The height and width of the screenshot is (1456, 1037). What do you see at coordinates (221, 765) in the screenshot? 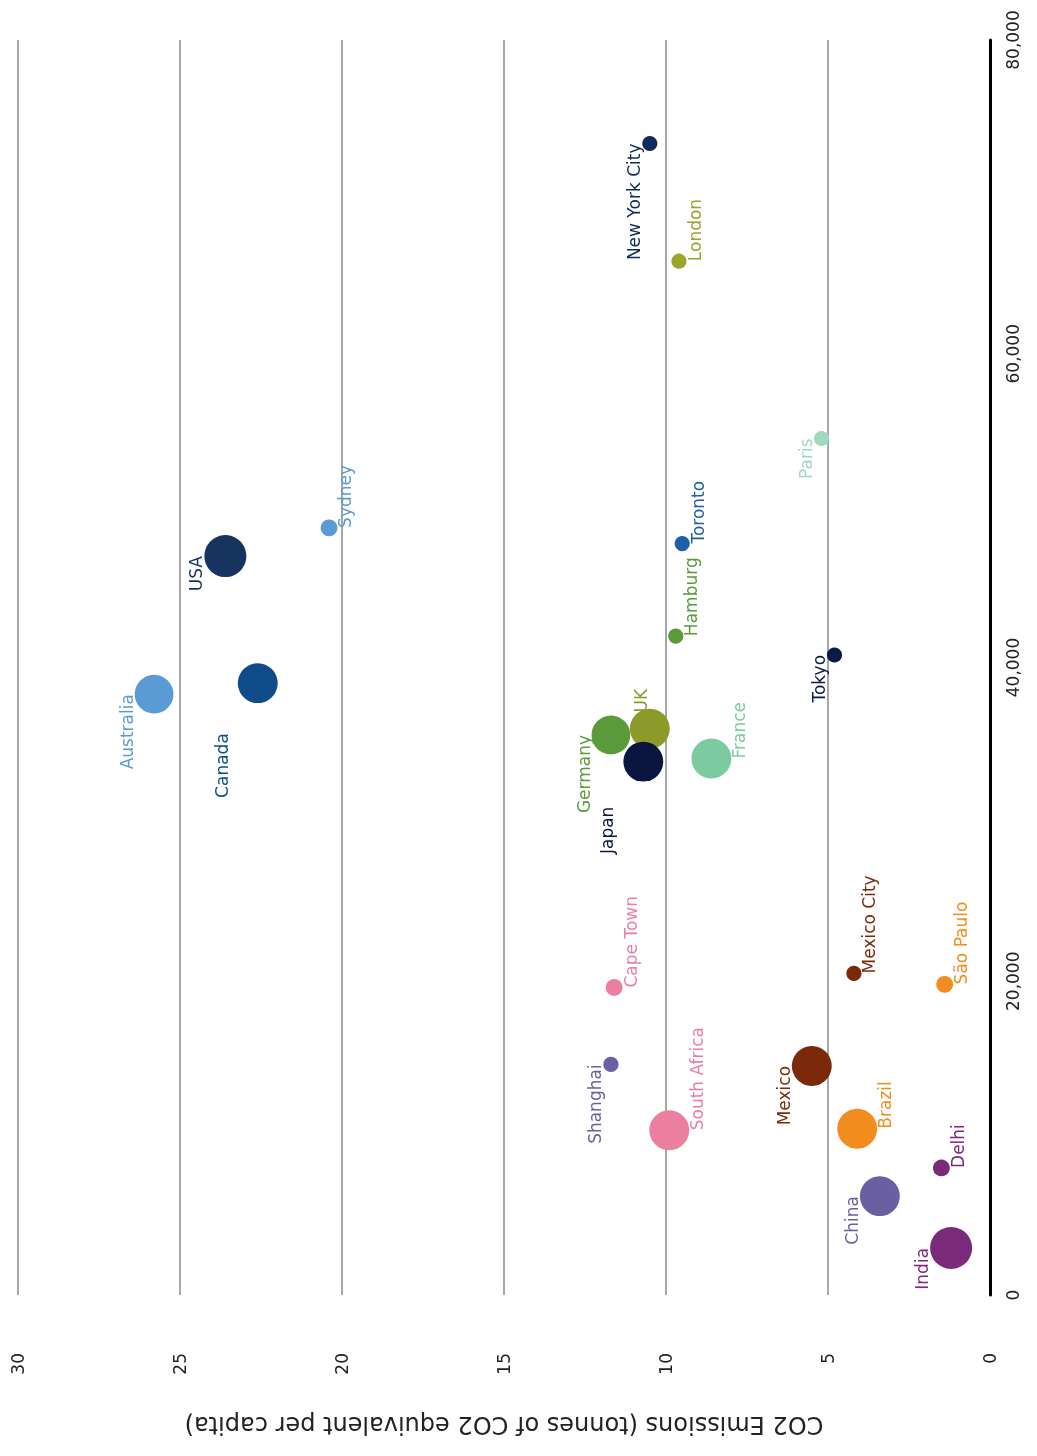
I see `text: Canada` at bounding box center [221, 765].